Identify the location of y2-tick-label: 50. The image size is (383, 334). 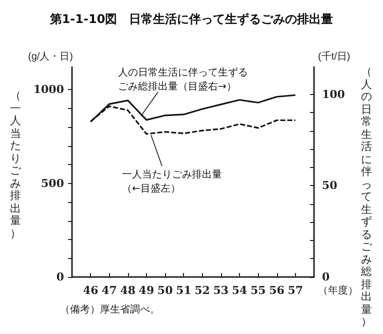
(330, 185).